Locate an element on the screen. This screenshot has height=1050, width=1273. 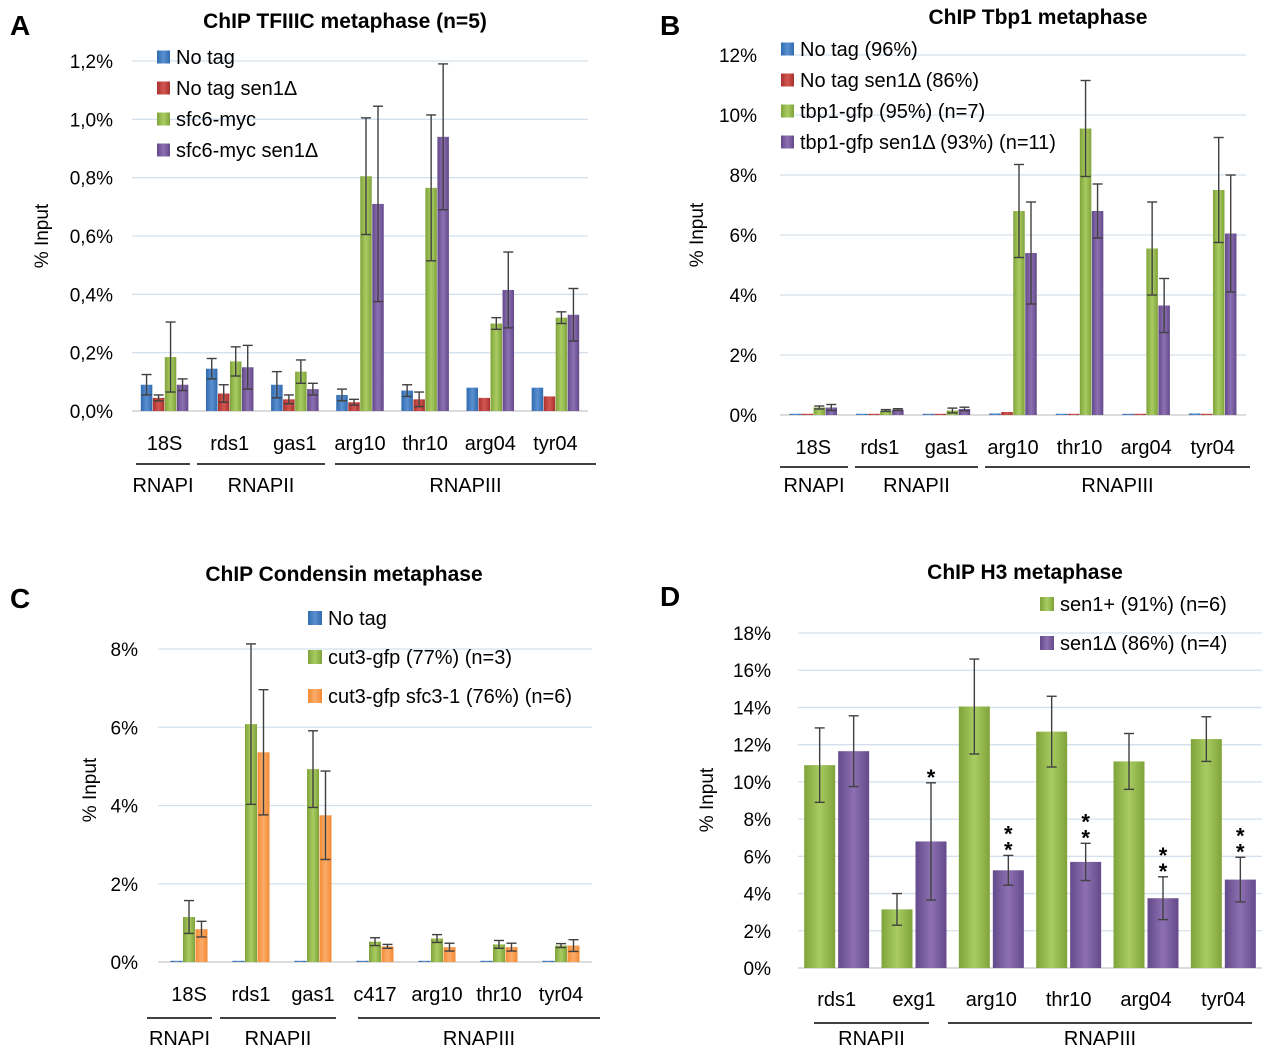
y-tick-label: 16% is located at coordinates (752, 671).